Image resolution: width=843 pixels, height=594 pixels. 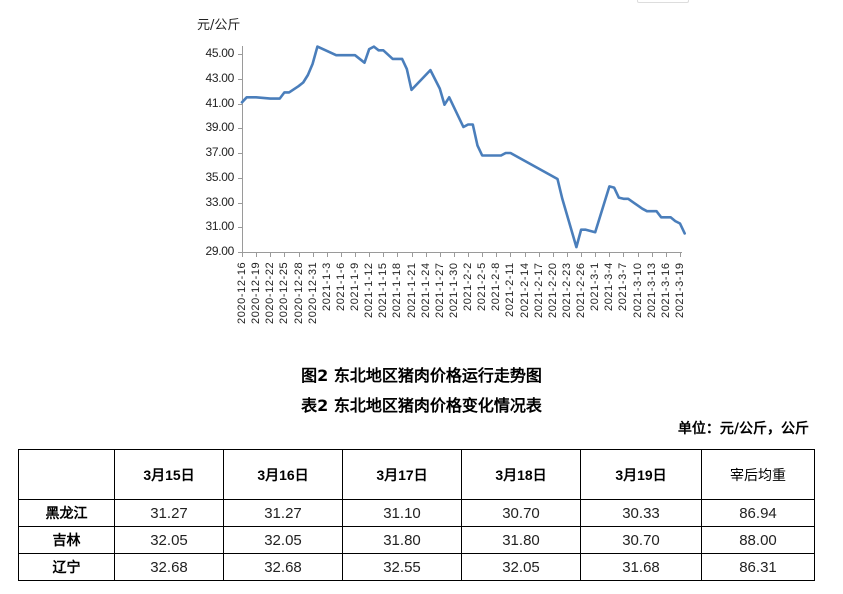 I want to click on corner-box, so click(x=663, y=1).